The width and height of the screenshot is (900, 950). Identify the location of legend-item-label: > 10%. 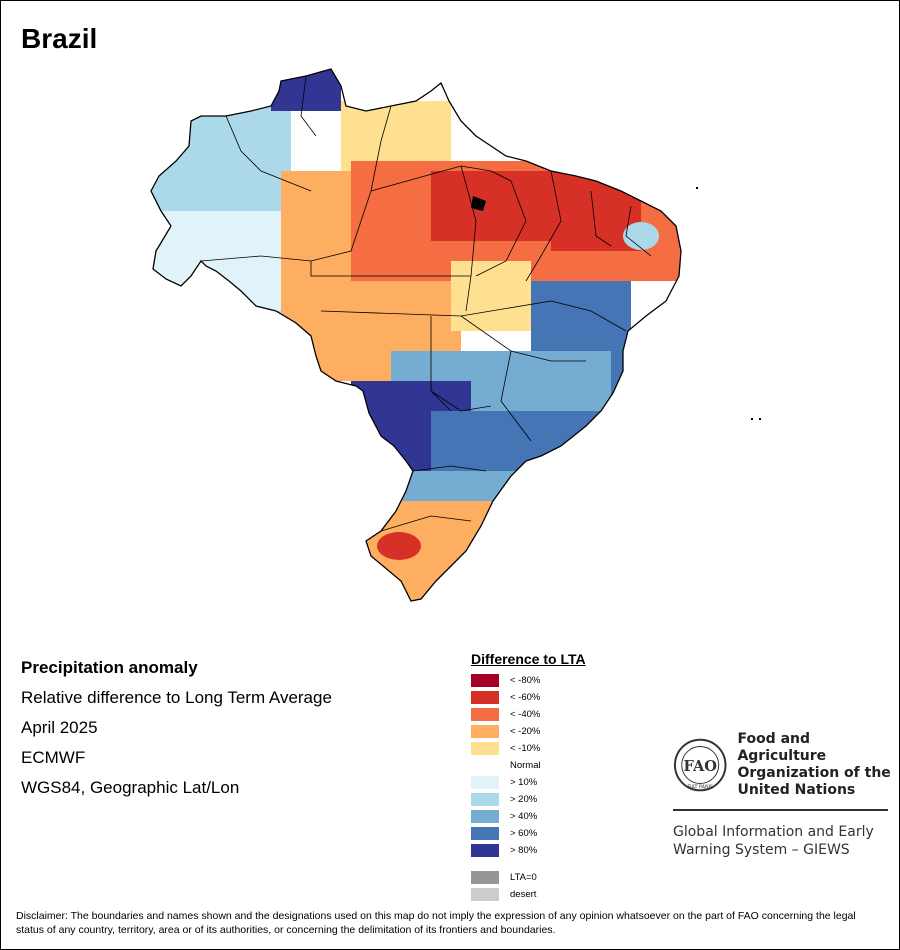
(524, 782).